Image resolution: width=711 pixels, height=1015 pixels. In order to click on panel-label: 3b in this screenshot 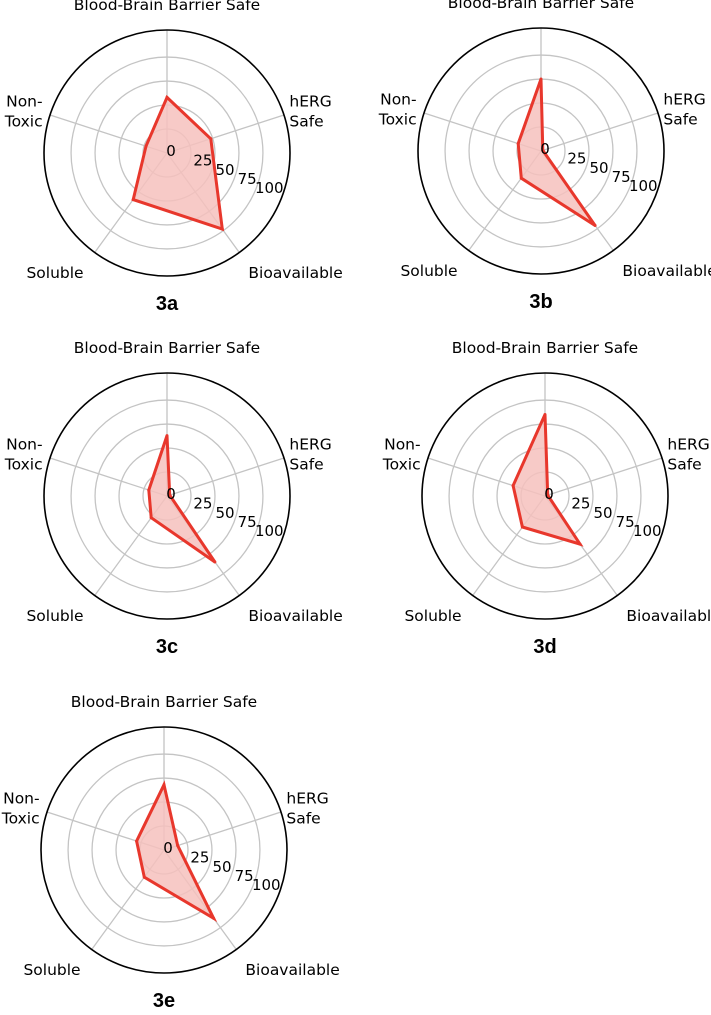, I will do `click(540, 302)`.